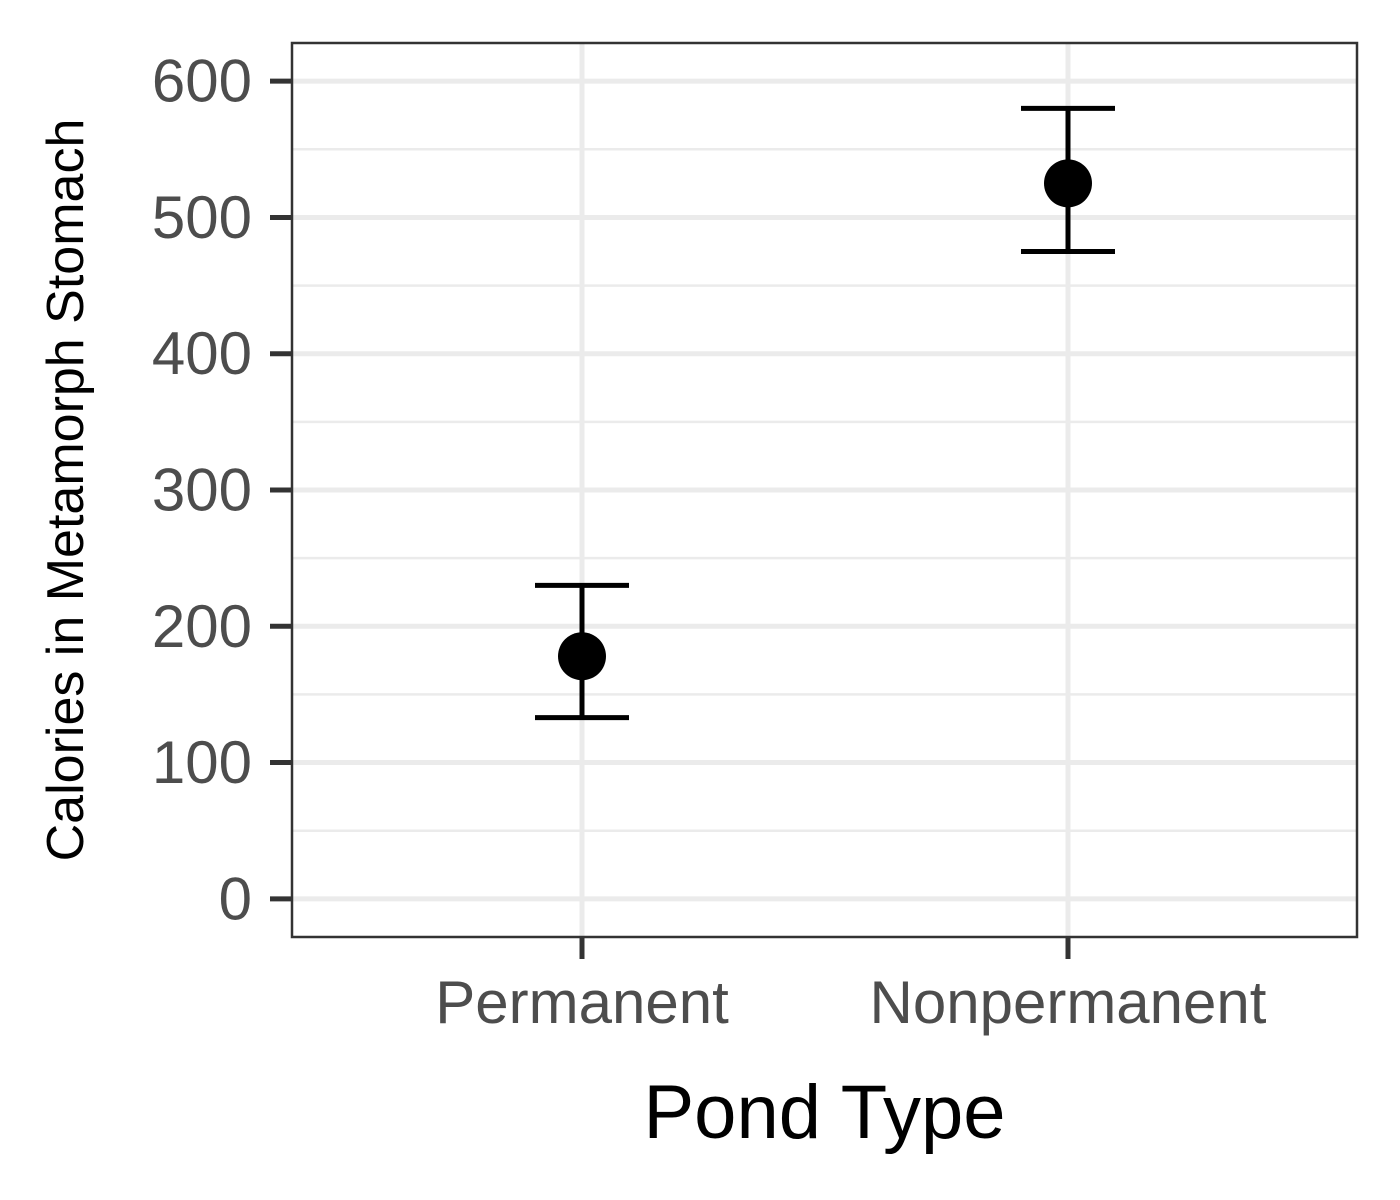 The image size is (1400, 1200). Describe the element at coordinates (202, 762) in the screenshot. I see `y-tick-label: 100` at that location.